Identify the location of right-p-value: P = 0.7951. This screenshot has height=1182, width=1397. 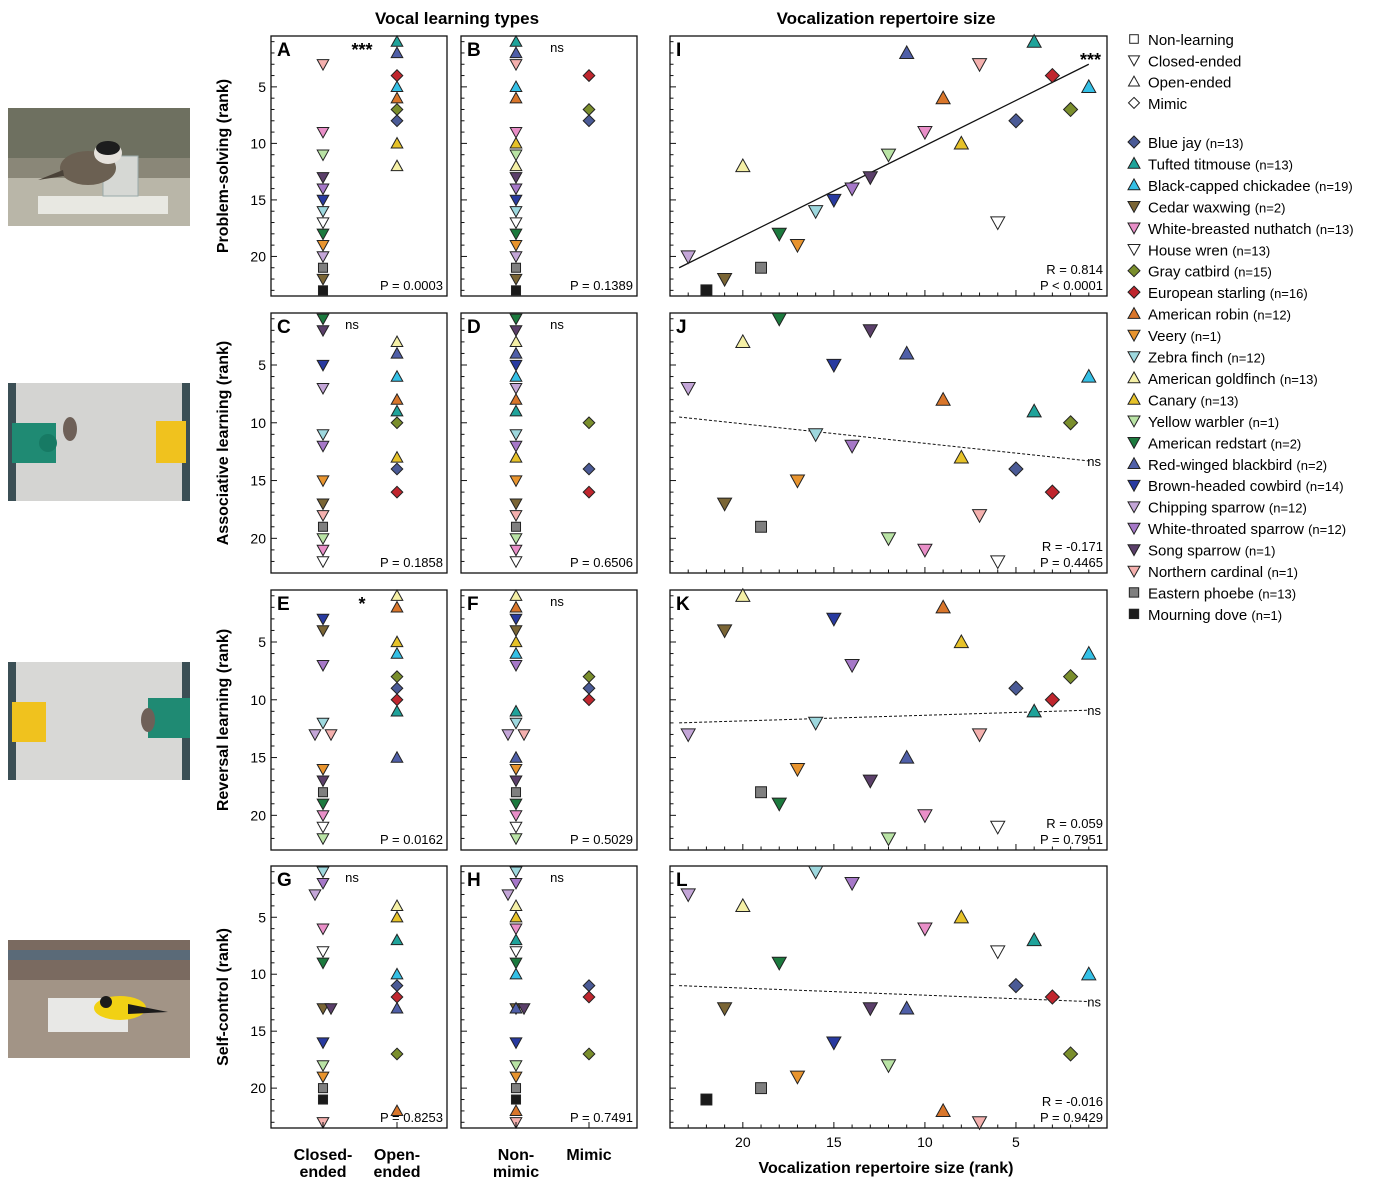
(1071, 839).